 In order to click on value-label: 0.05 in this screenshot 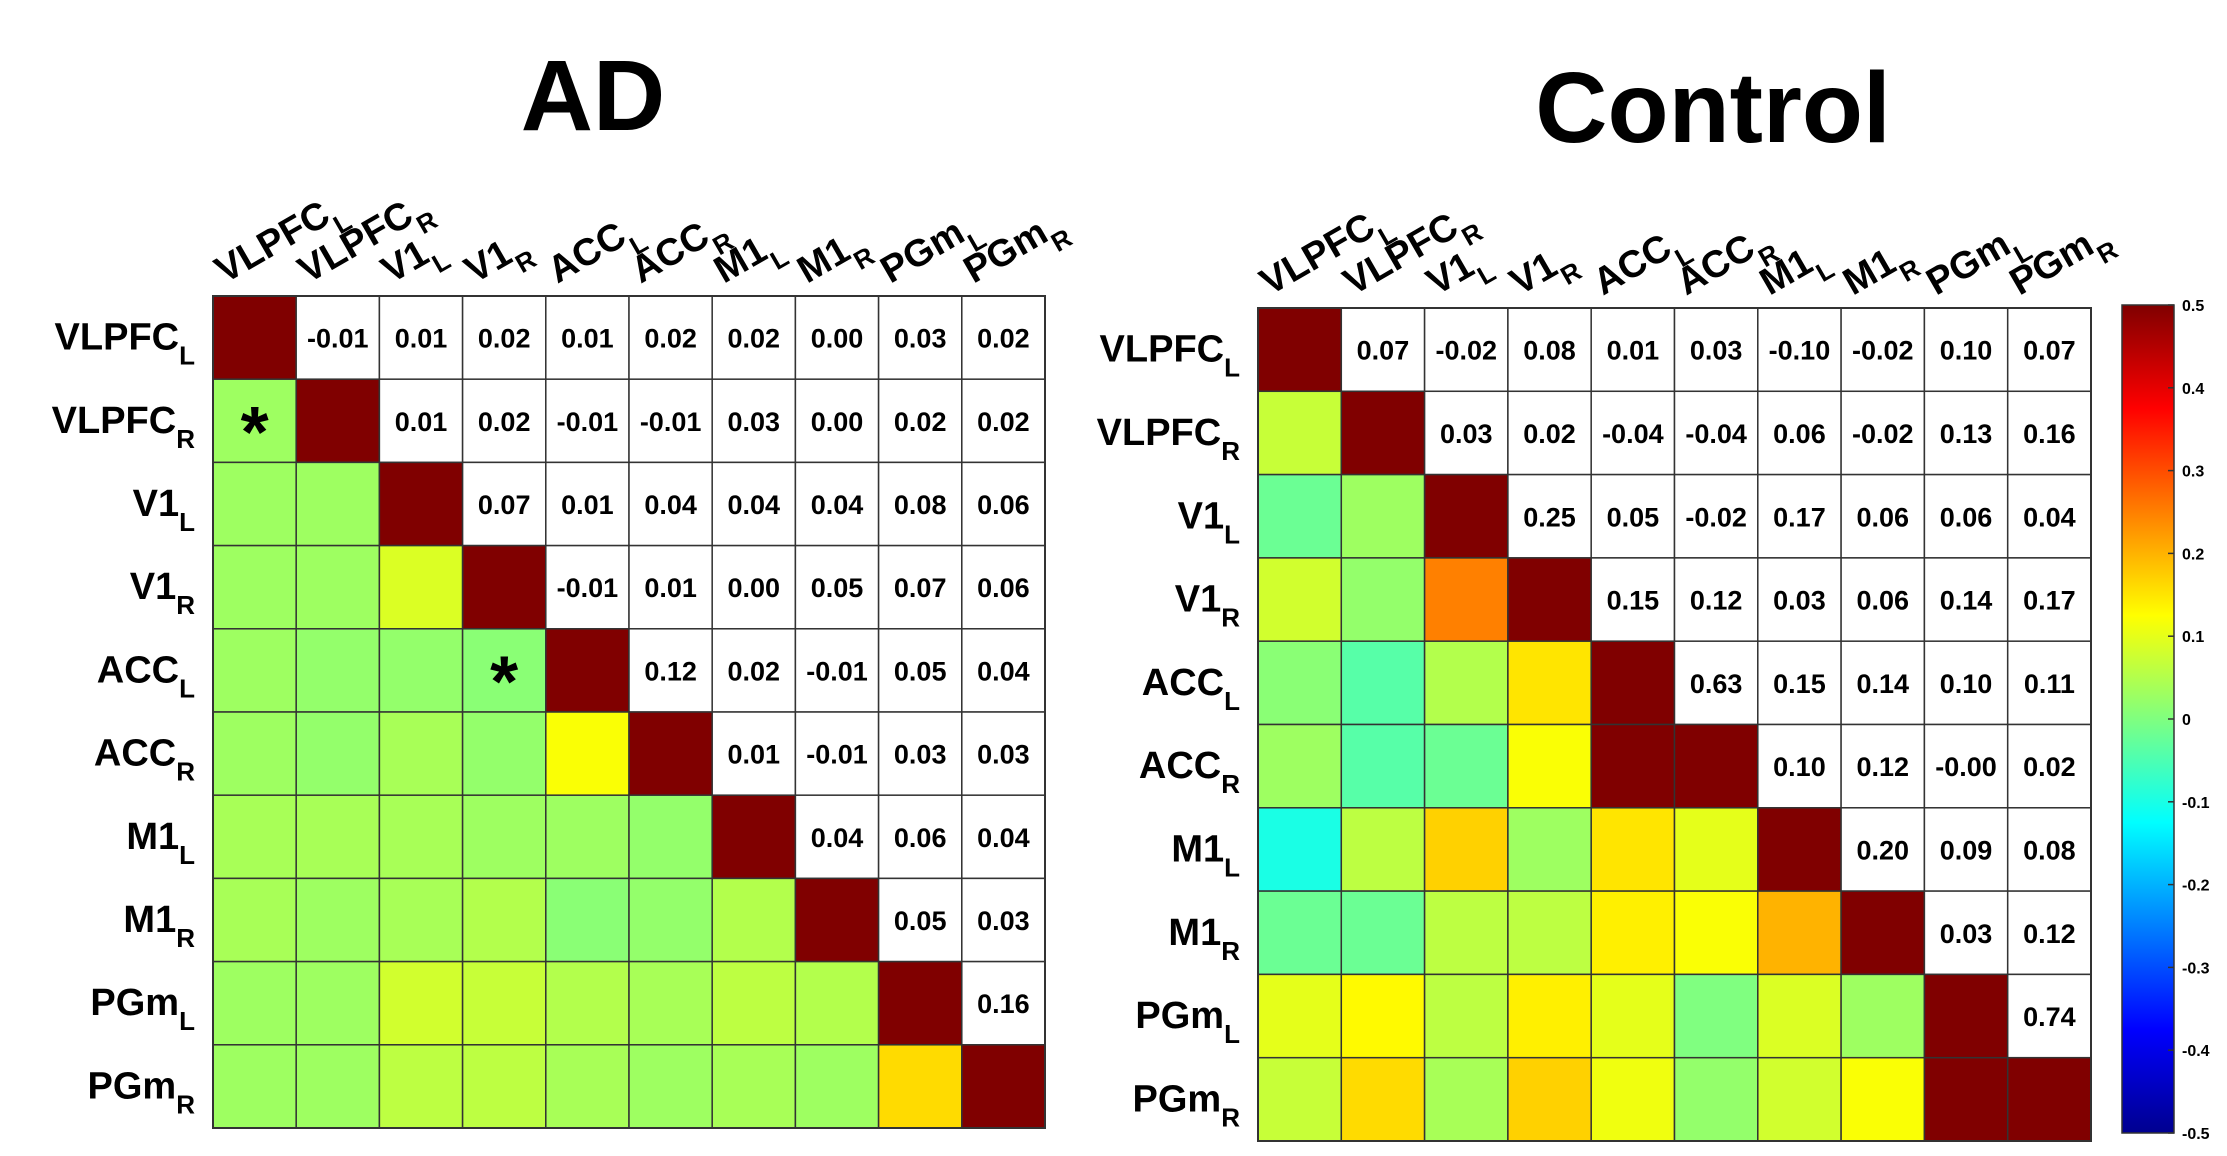, I will do `click(920, 671)`.